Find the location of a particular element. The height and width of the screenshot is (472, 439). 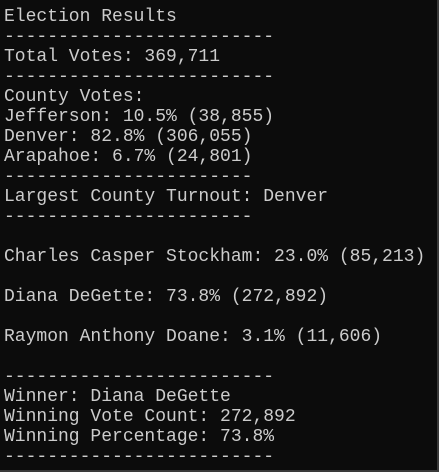

line: Charles Casper Stockham: 23.0% (85,213) is located at coordinates (215, 257).